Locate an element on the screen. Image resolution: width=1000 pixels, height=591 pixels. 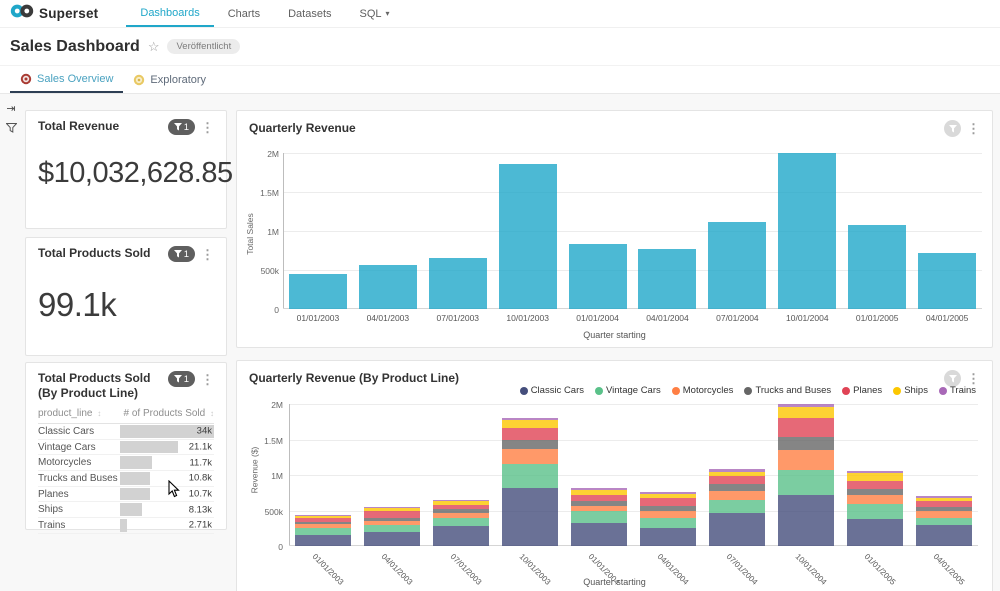
tab-label: Exploratory is located at coordinates (178, 79).